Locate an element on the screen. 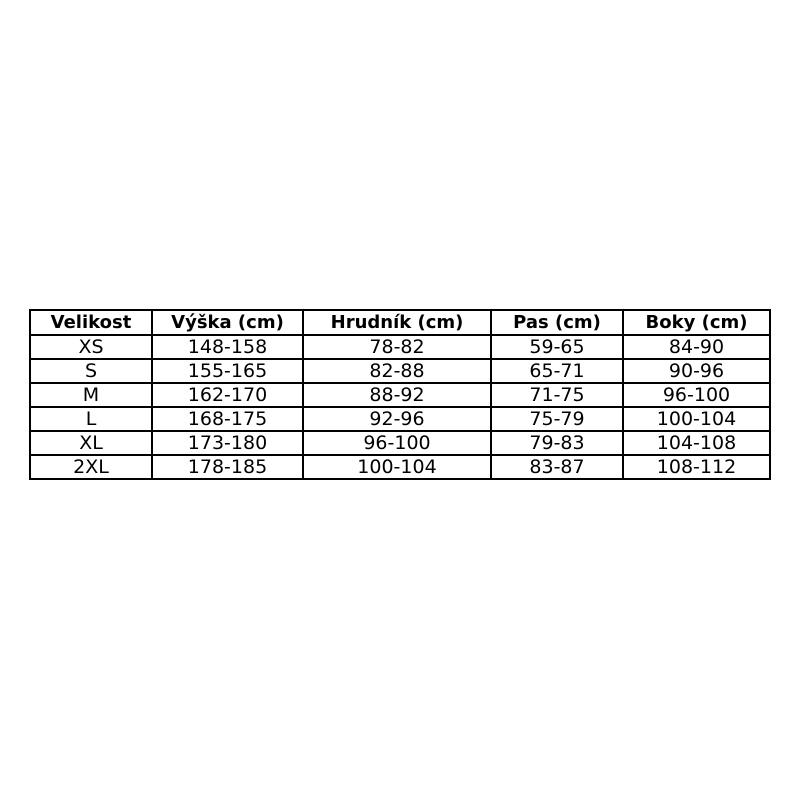 The height and width of the screenshot is (800, 800). chest-cell: 100-104 is located at coordinates (397, 467).